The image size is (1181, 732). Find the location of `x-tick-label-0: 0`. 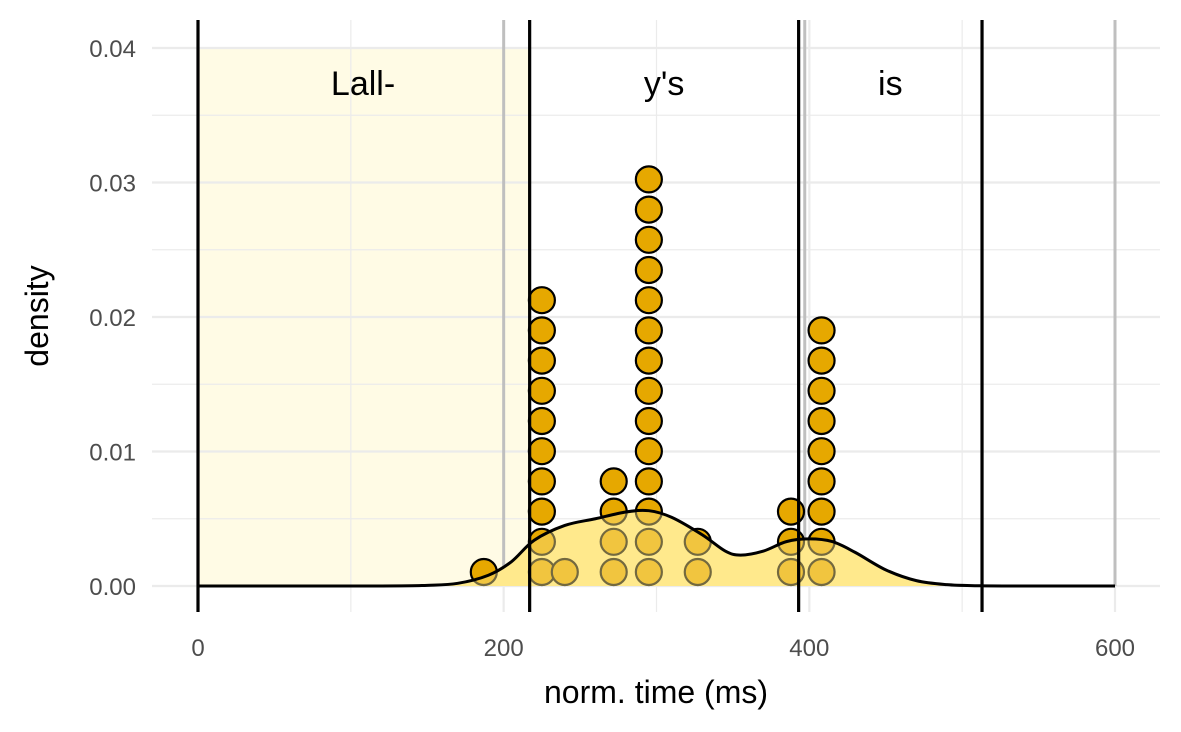

x-tick-label-0: 0 is located at coordinates (197, 648).